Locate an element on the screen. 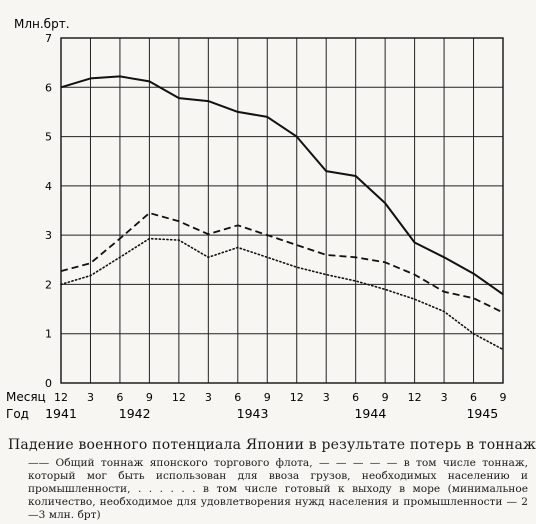 This screenshot has height=524, width=536. y-tick-label: 1 is located at coordinates (48, 334).